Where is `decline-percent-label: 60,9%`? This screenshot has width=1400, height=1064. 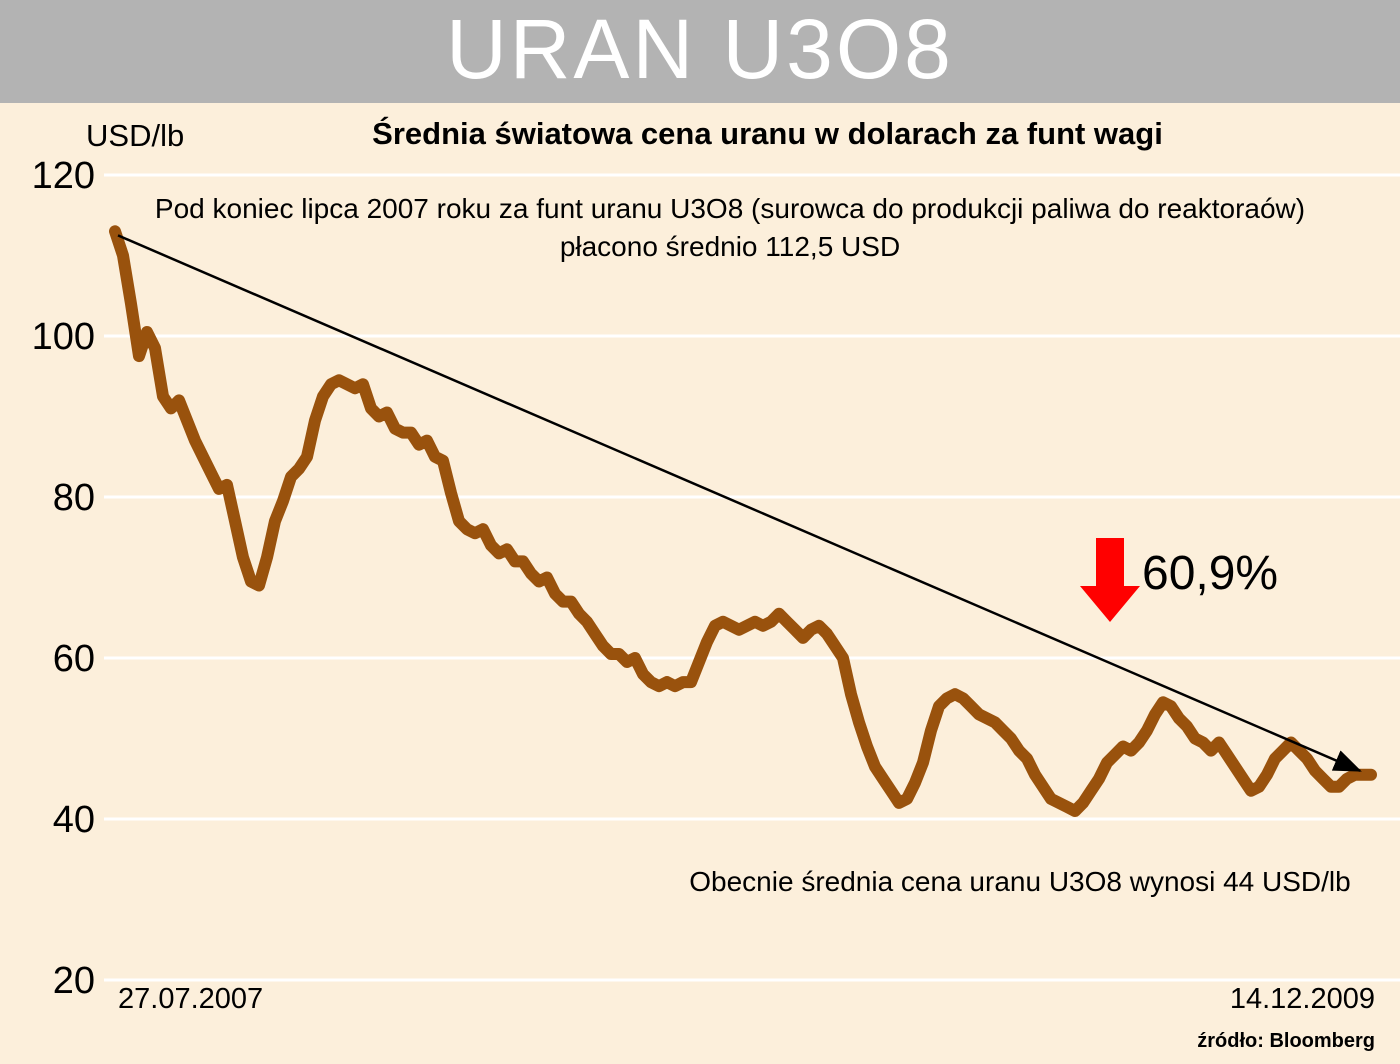 decline-percent-label: 60,9% is located at coordinates (1210, 573).